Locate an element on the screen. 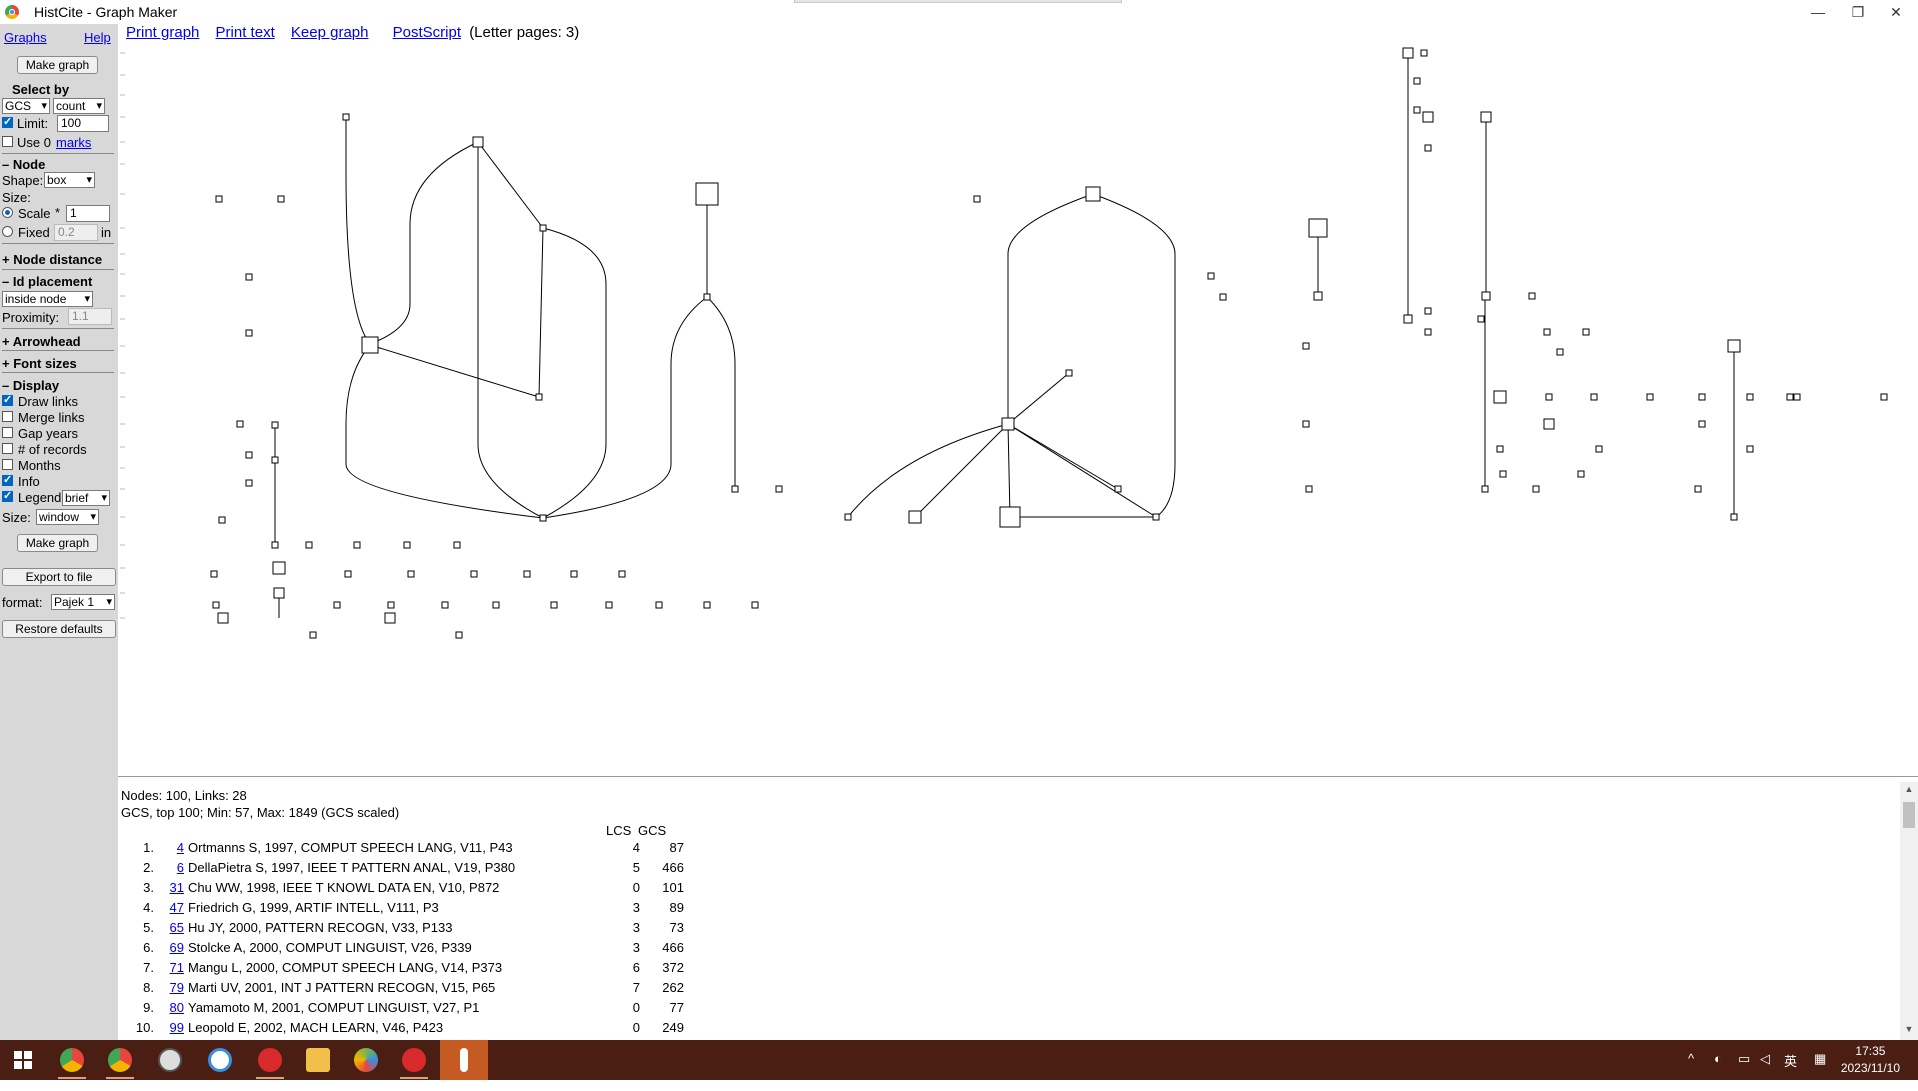  fixed-input: 0.2 is located at coordinates (76, 232).